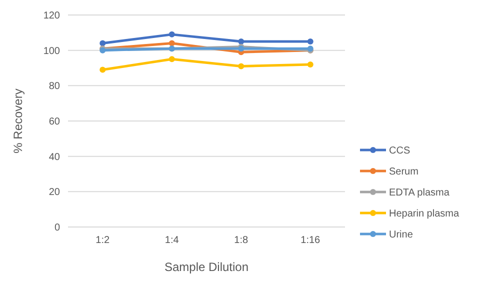  What do you see at coordinates (54, 122) in the screenshot?
I see `y-tick-label: 60` at bounding box center [54, 122].